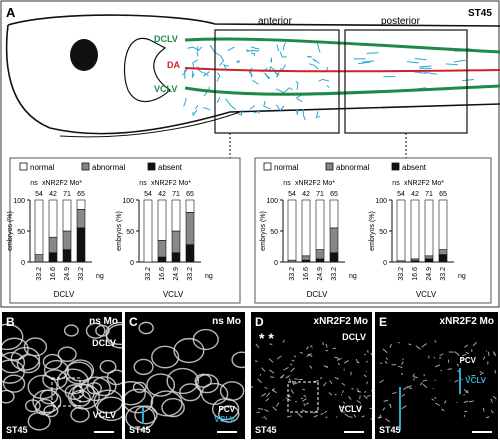  I want to click on n-label: 54, so click(401, 194).